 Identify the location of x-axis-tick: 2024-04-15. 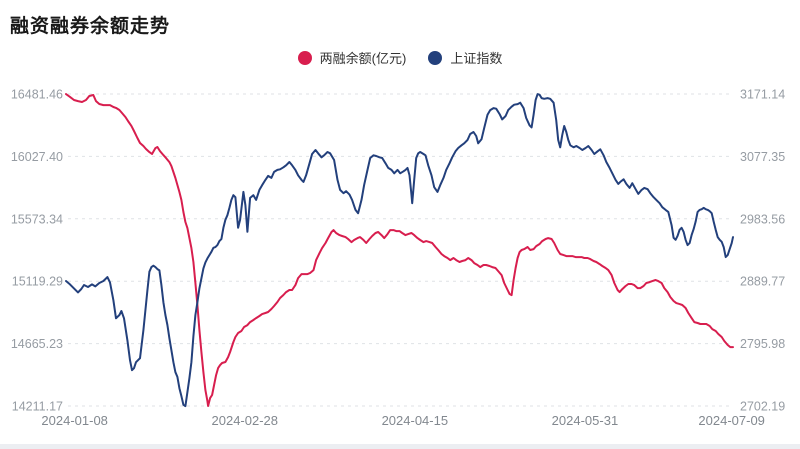
(415, 420).